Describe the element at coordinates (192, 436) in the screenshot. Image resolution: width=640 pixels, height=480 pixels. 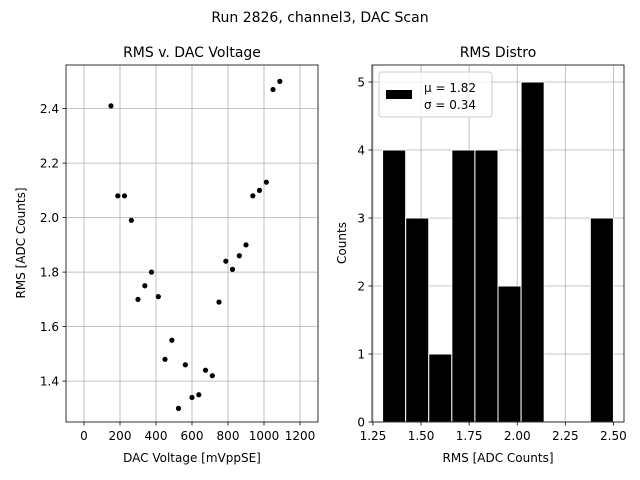
I see `ax1-x-tick-label: 600` at that location.